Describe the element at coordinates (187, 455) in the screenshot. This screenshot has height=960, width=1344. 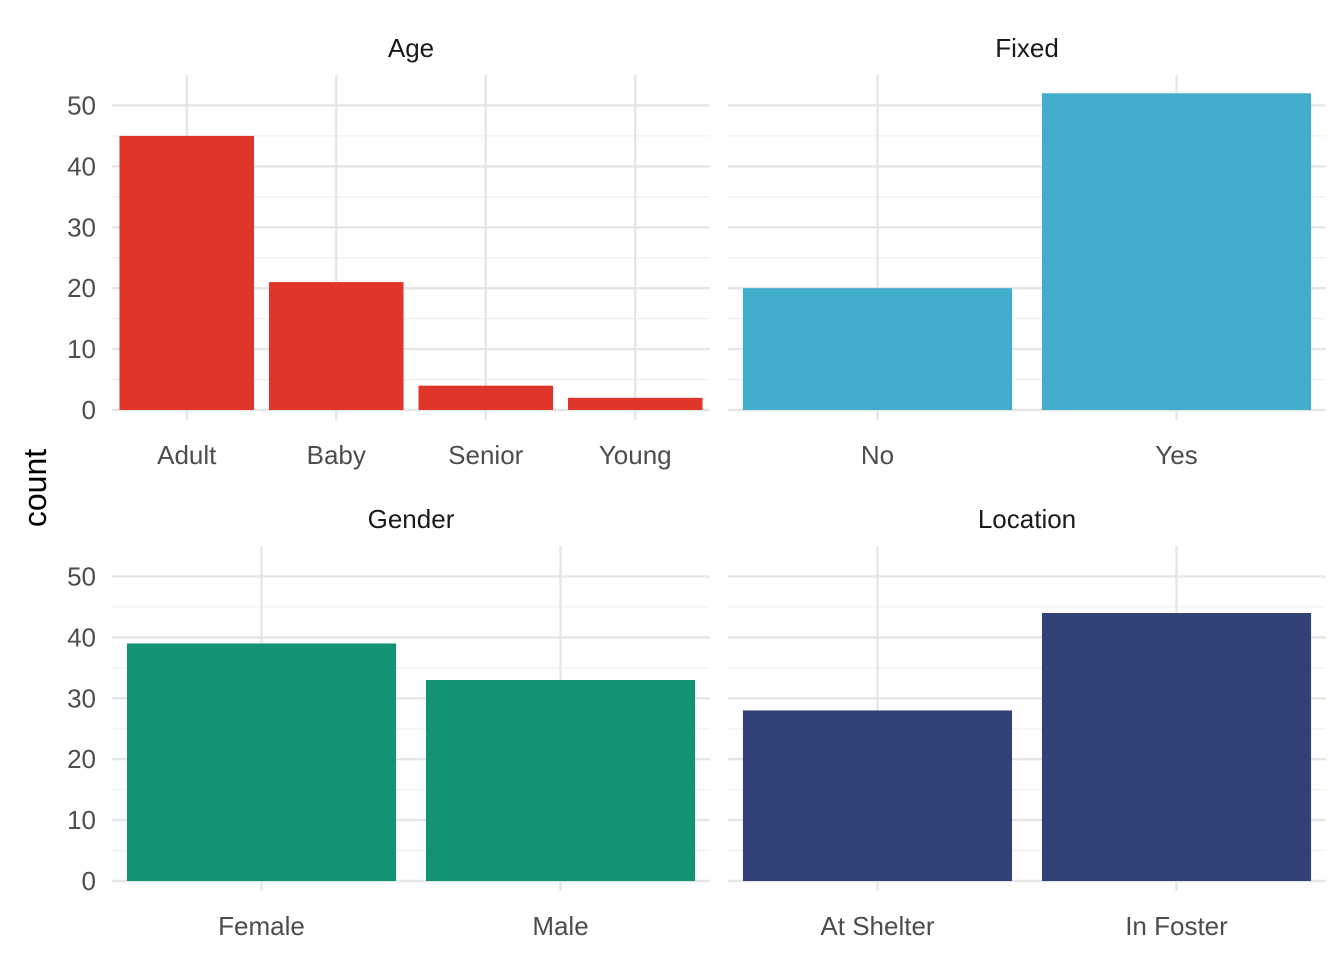
I see `x-tick-label: Adult` at that location.